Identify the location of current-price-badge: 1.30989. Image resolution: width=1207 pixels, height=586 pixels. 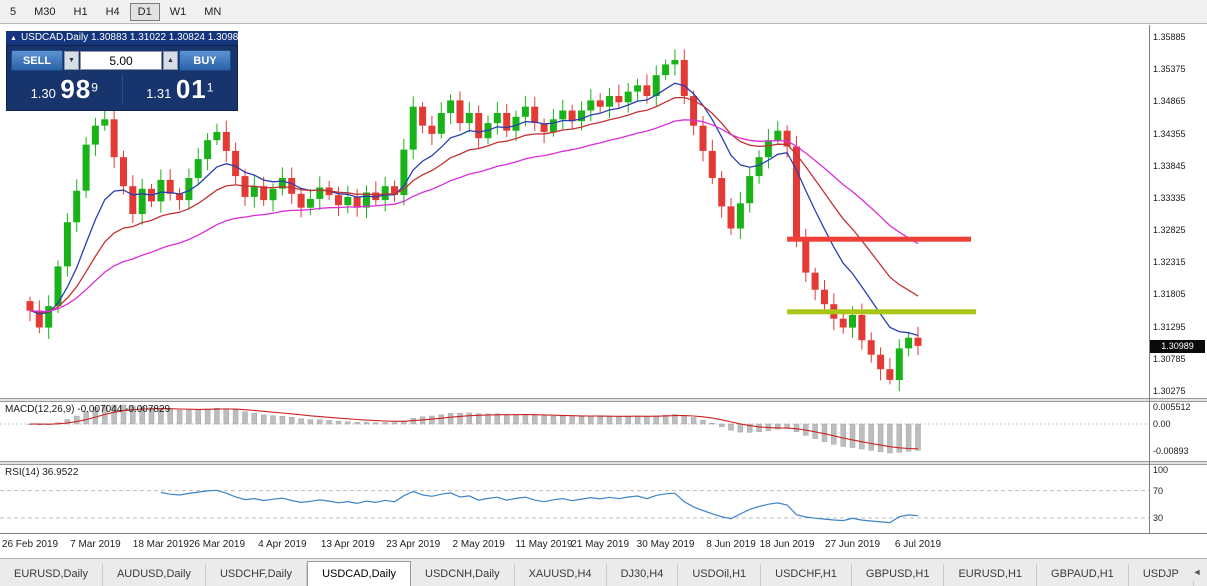
(1177, 346).